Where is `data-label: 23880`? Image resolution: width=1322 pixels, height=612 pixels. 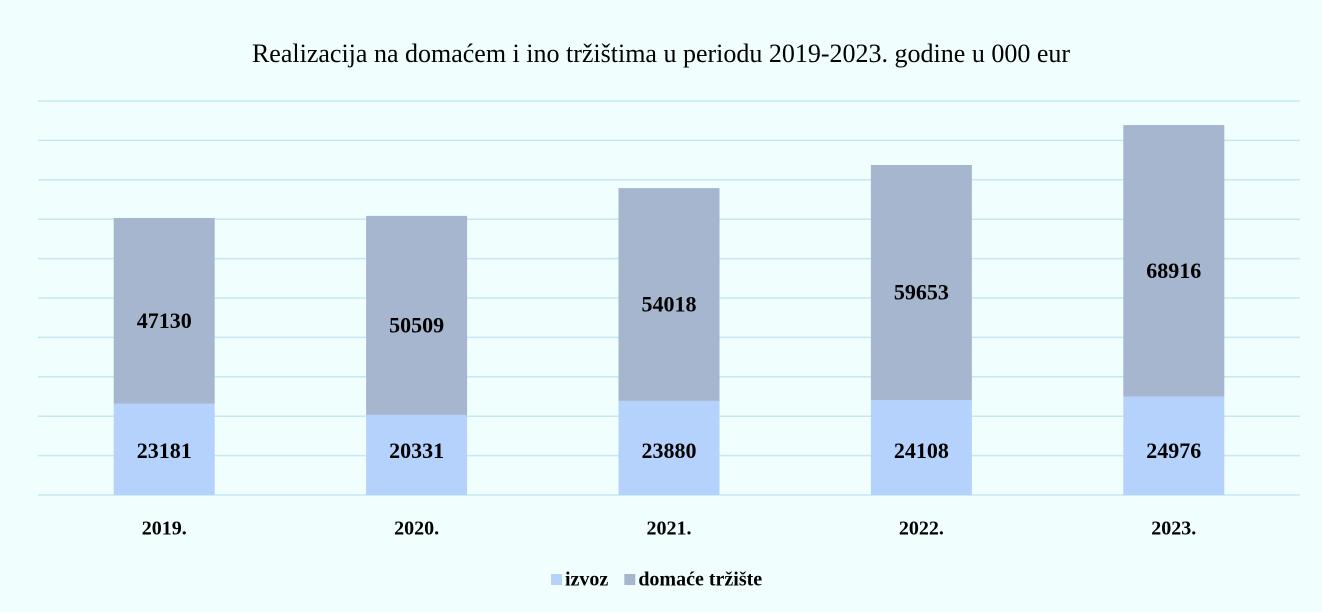
data-label: 23880 is located at coordinates (669, 450).